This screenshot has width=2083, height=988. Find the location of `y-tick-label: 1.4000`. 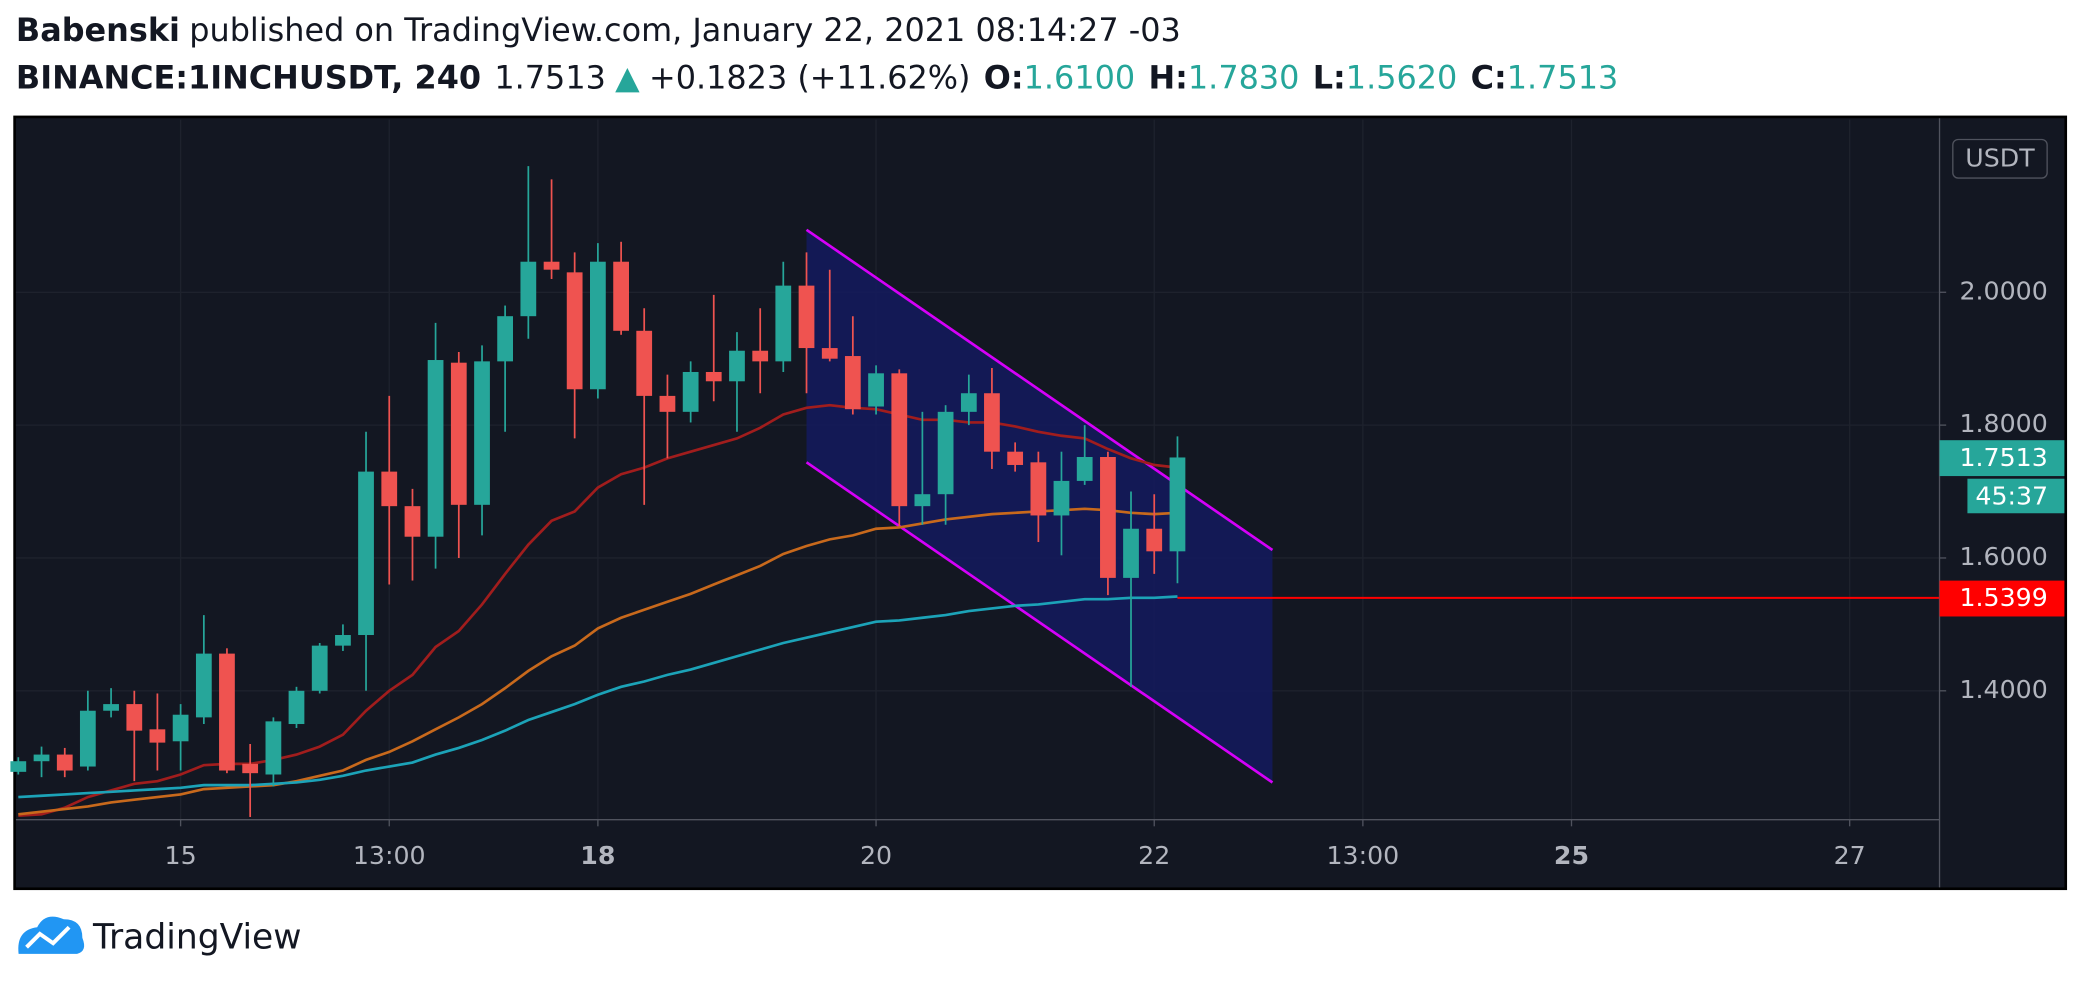

y-tick-label: 1.4000 is located at coordinates (2003, 689).